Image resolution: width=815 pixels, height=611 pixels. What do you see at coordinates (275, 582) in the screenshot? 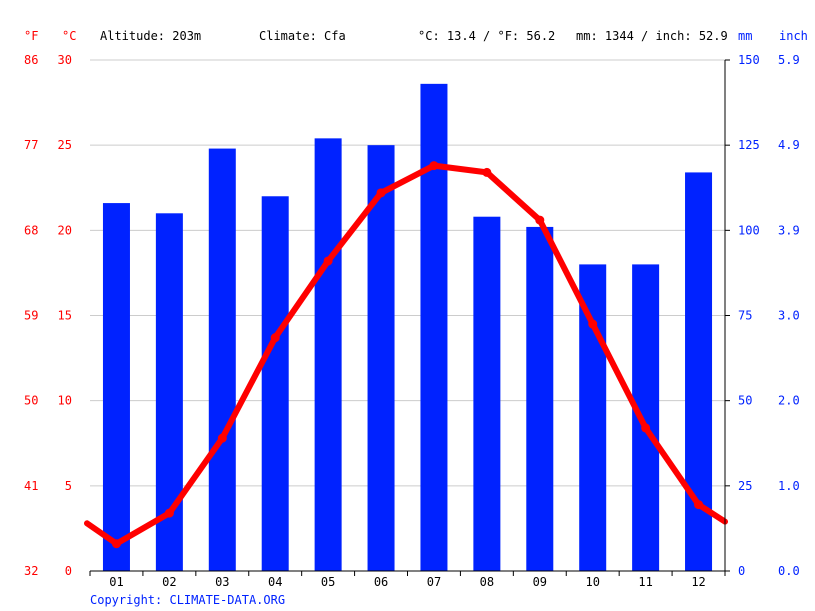
I see `month-label: 04` at bounding box center [275, 582].